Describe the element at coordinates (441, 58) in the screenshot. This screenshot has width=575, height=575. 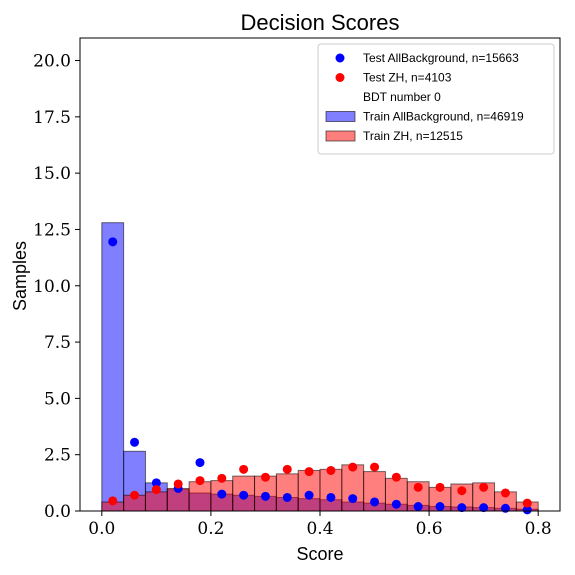
I see `legend-label: Test AllBackground, n=15663` at that location.